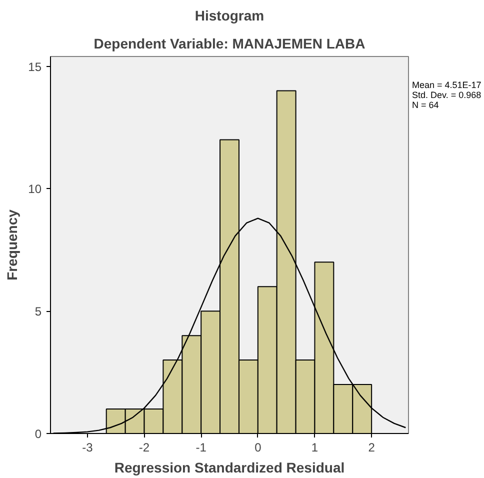  I want to click on text: N = 64, so click(425, 105).